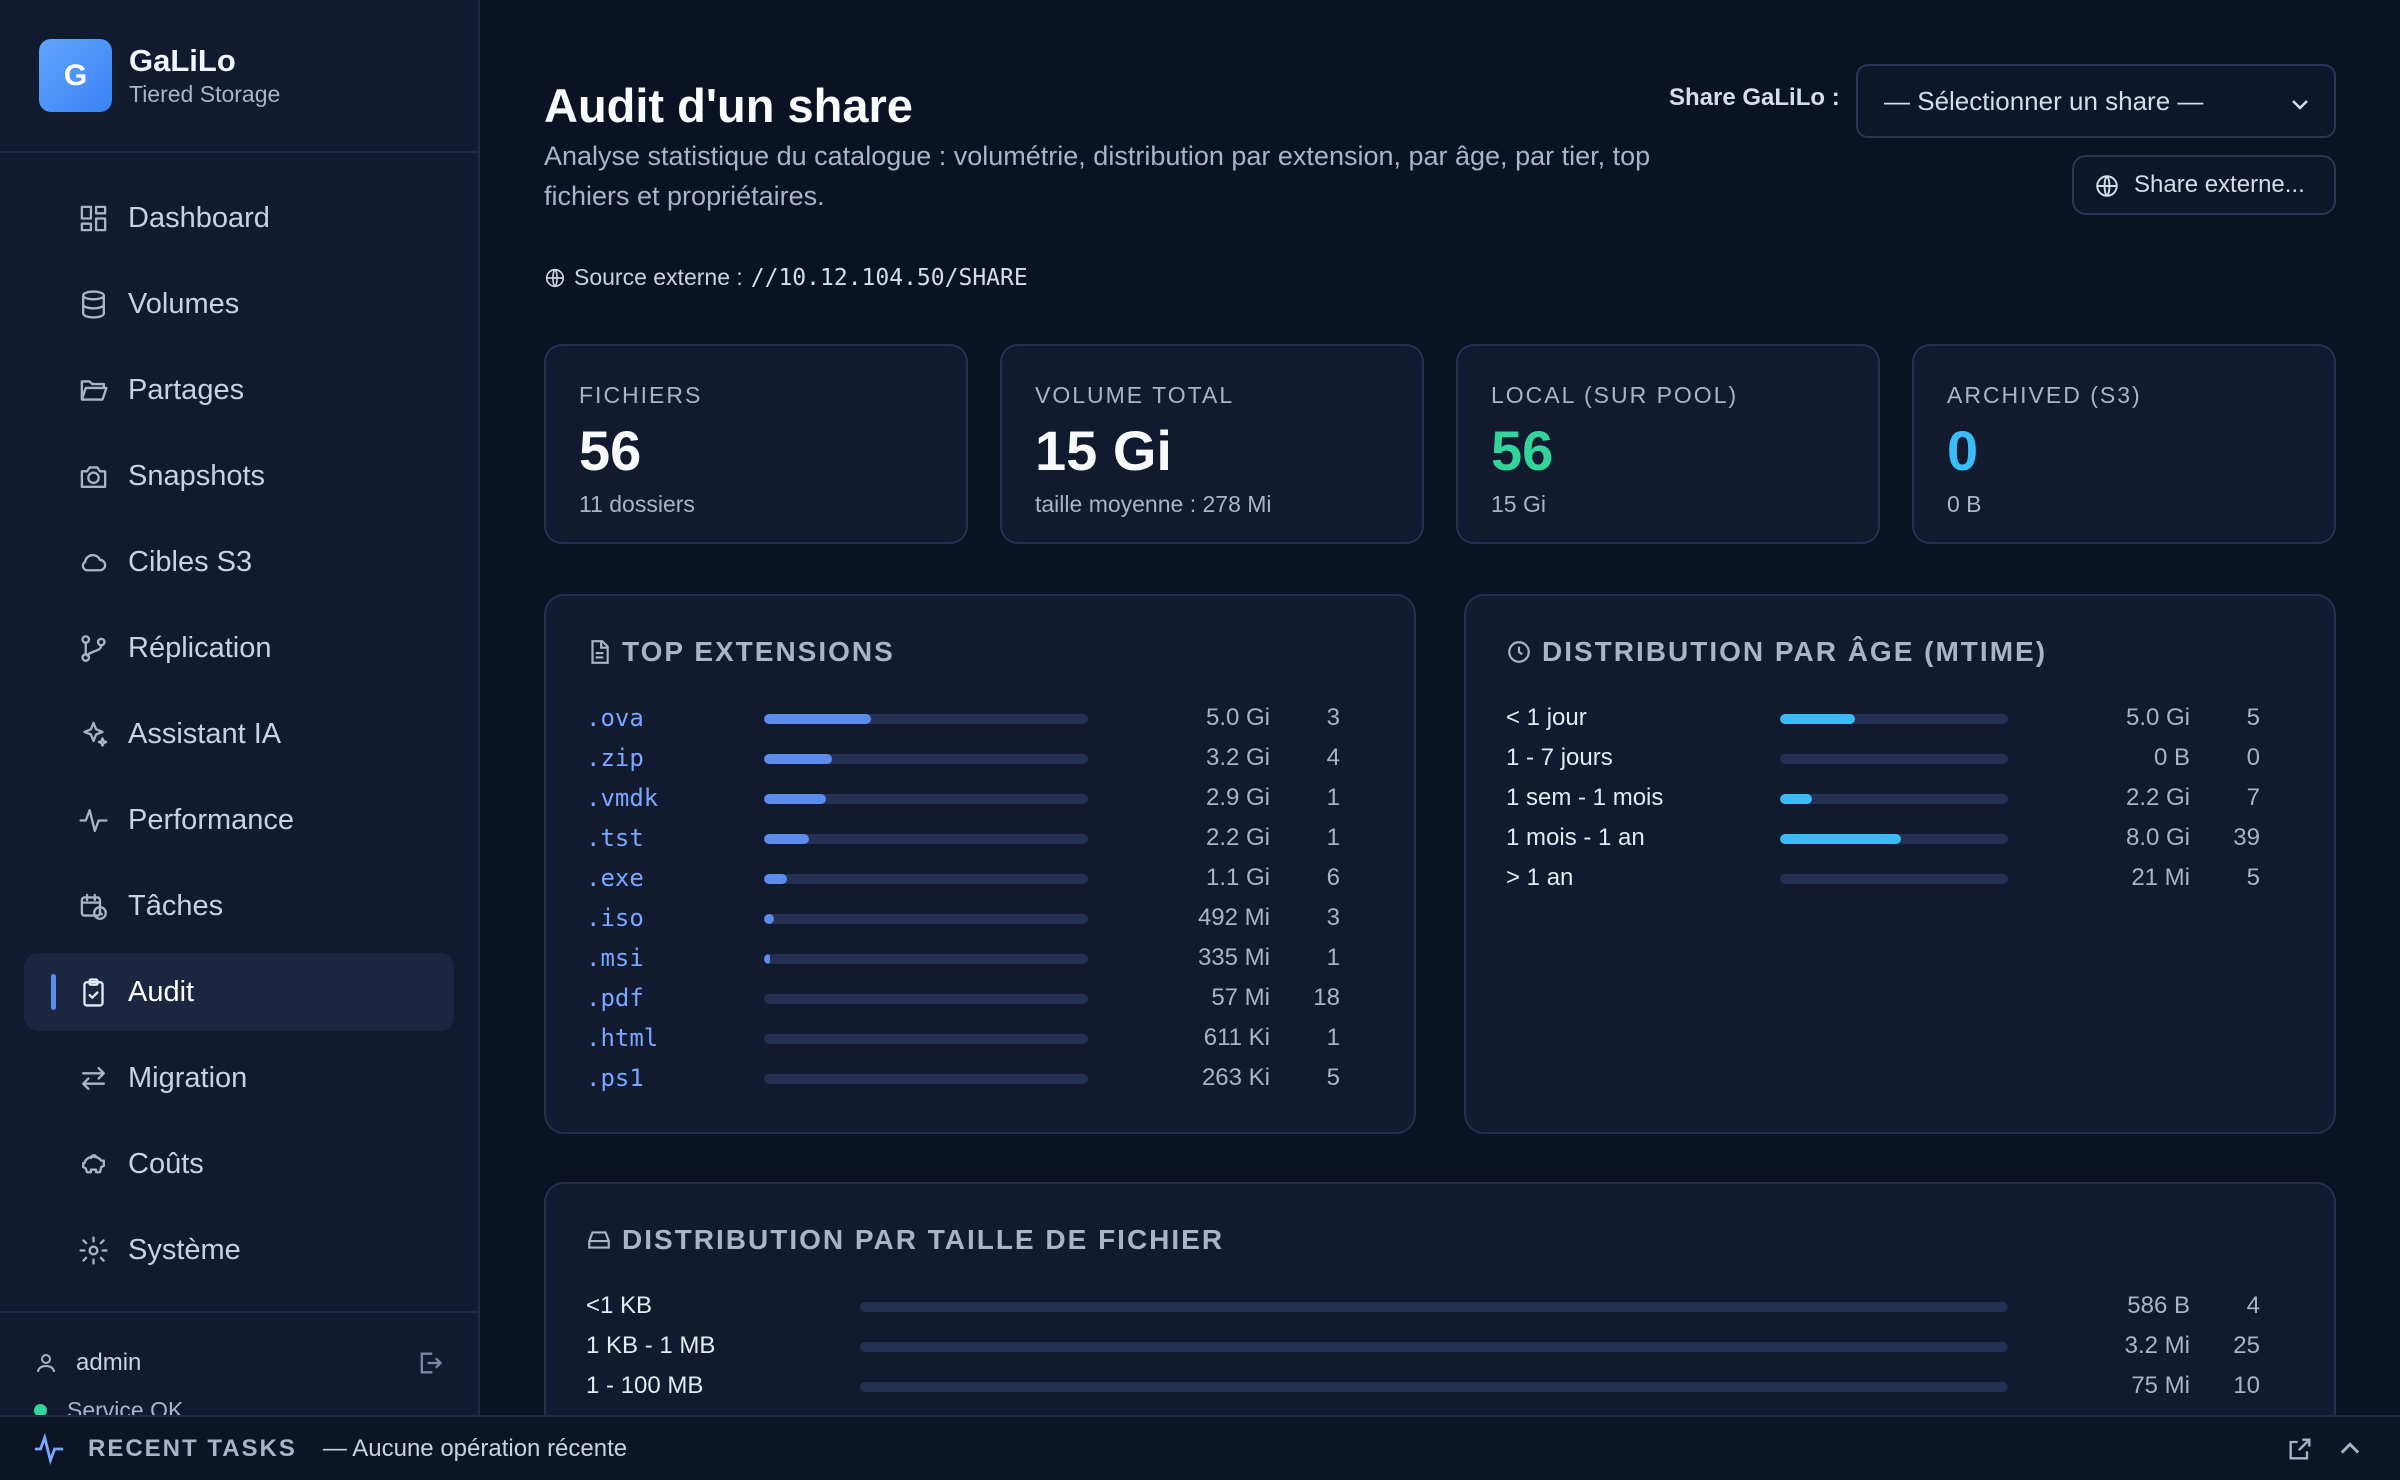  I want to click on username: admin, so click(109, 1362).